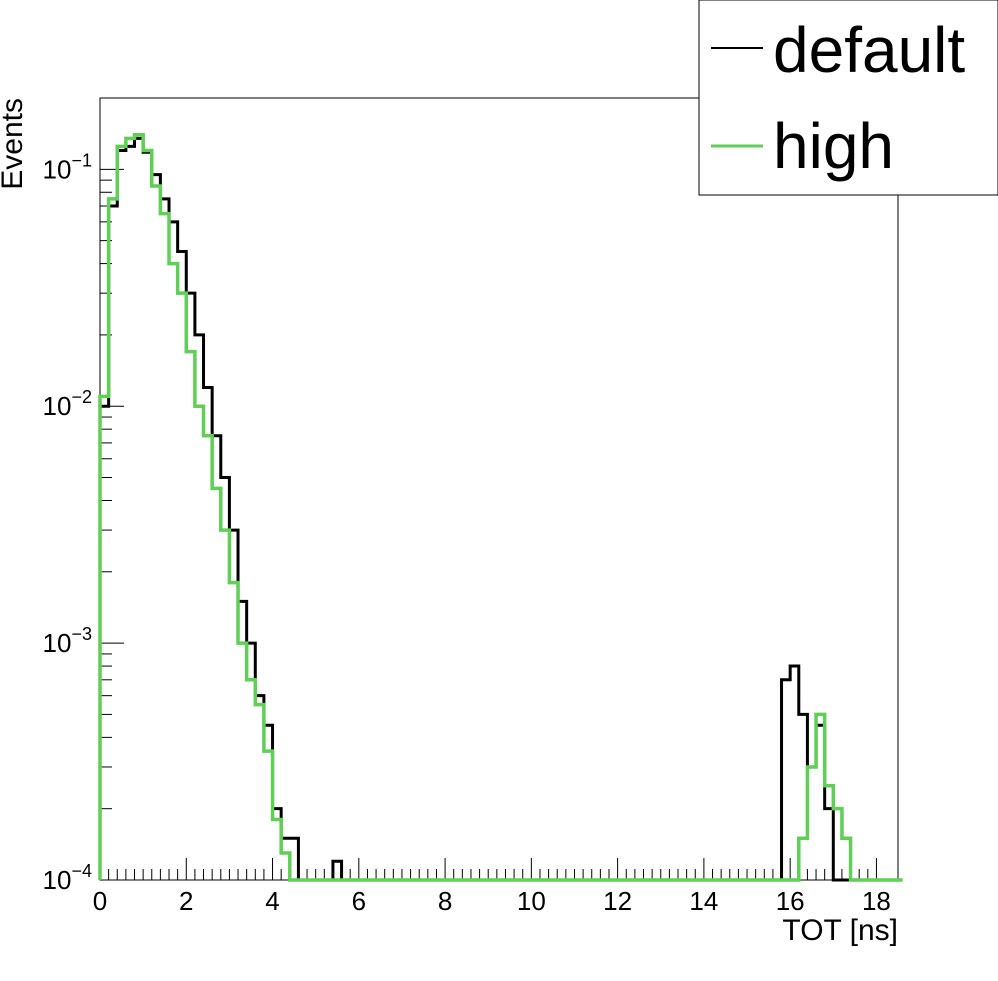 This screenshot has height=981, width=998. What do you see at coordinates (445, 901) in the screenshot?
I see `x-tick-label: 8` at bounding box center [445, 901].